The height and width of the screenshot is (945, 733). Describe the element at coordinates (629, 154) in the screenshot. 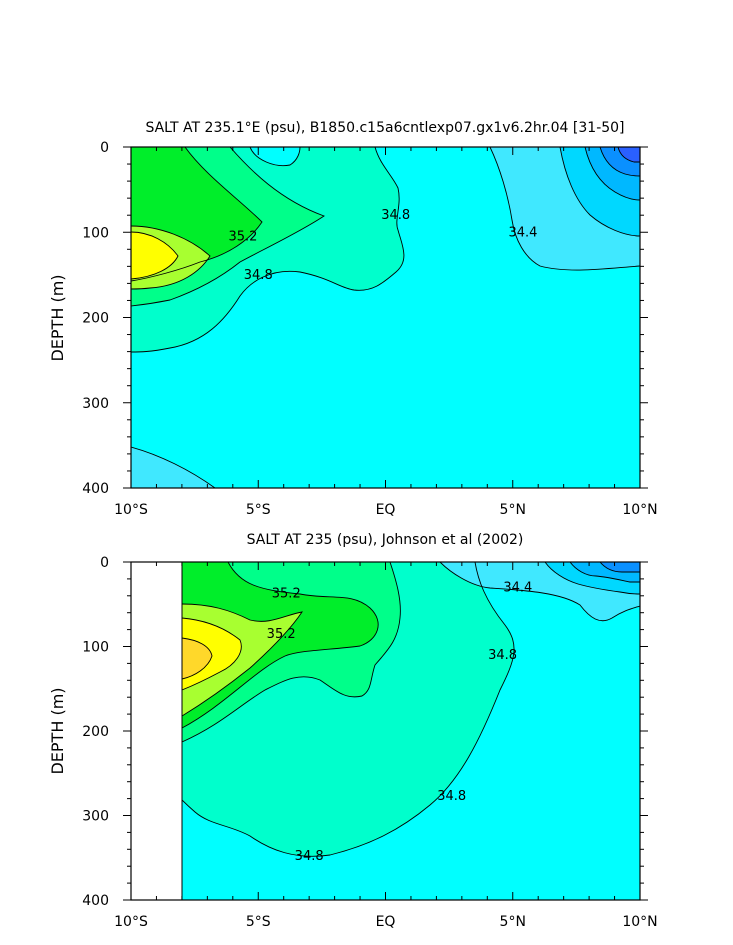

I see `top-band-33.6` at that location.